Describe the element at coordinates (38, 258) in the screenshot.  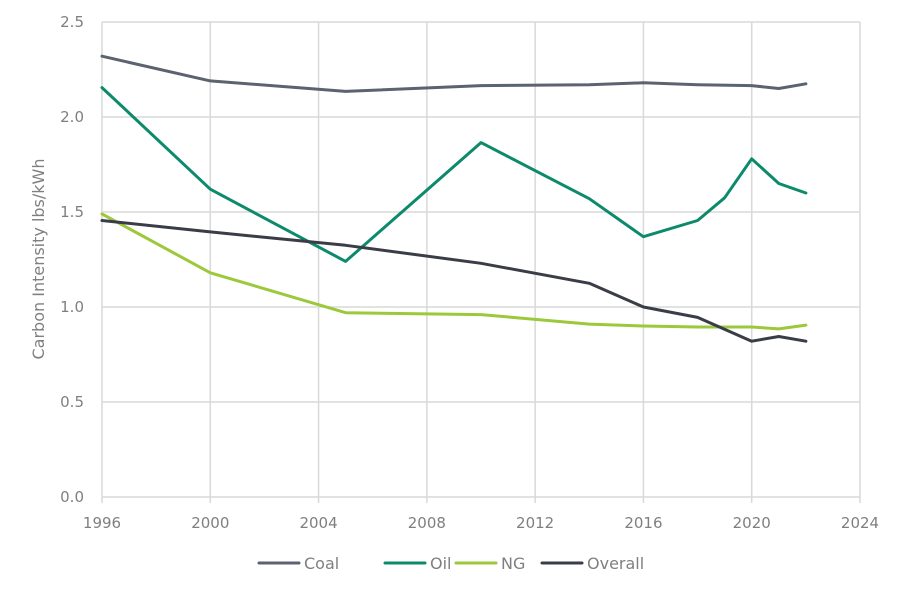
I see `y-axis-title: Carbon Intensity lbs/kWh` at that location.